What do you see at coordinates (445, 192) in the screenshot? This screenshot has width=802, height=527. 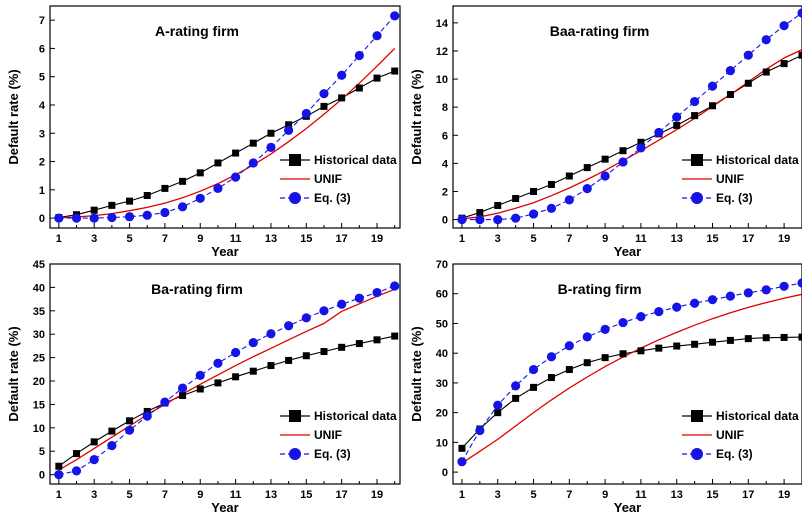 I see `y-tick-label: 2` at bounding box center [445, 192].